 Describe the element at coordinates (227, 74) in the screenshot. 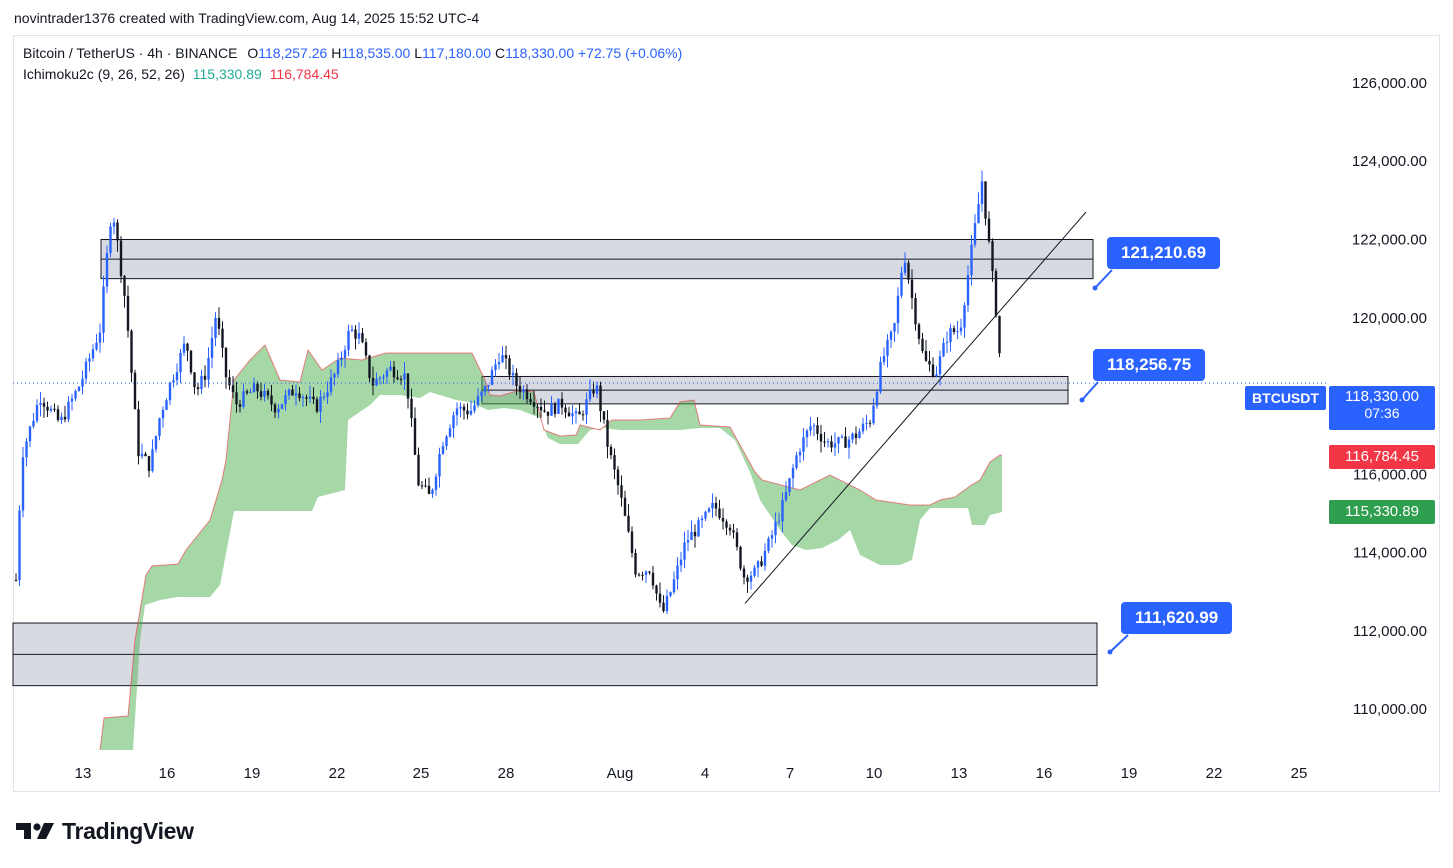

I see `indicator-value-1: 115,330.89` at that location.